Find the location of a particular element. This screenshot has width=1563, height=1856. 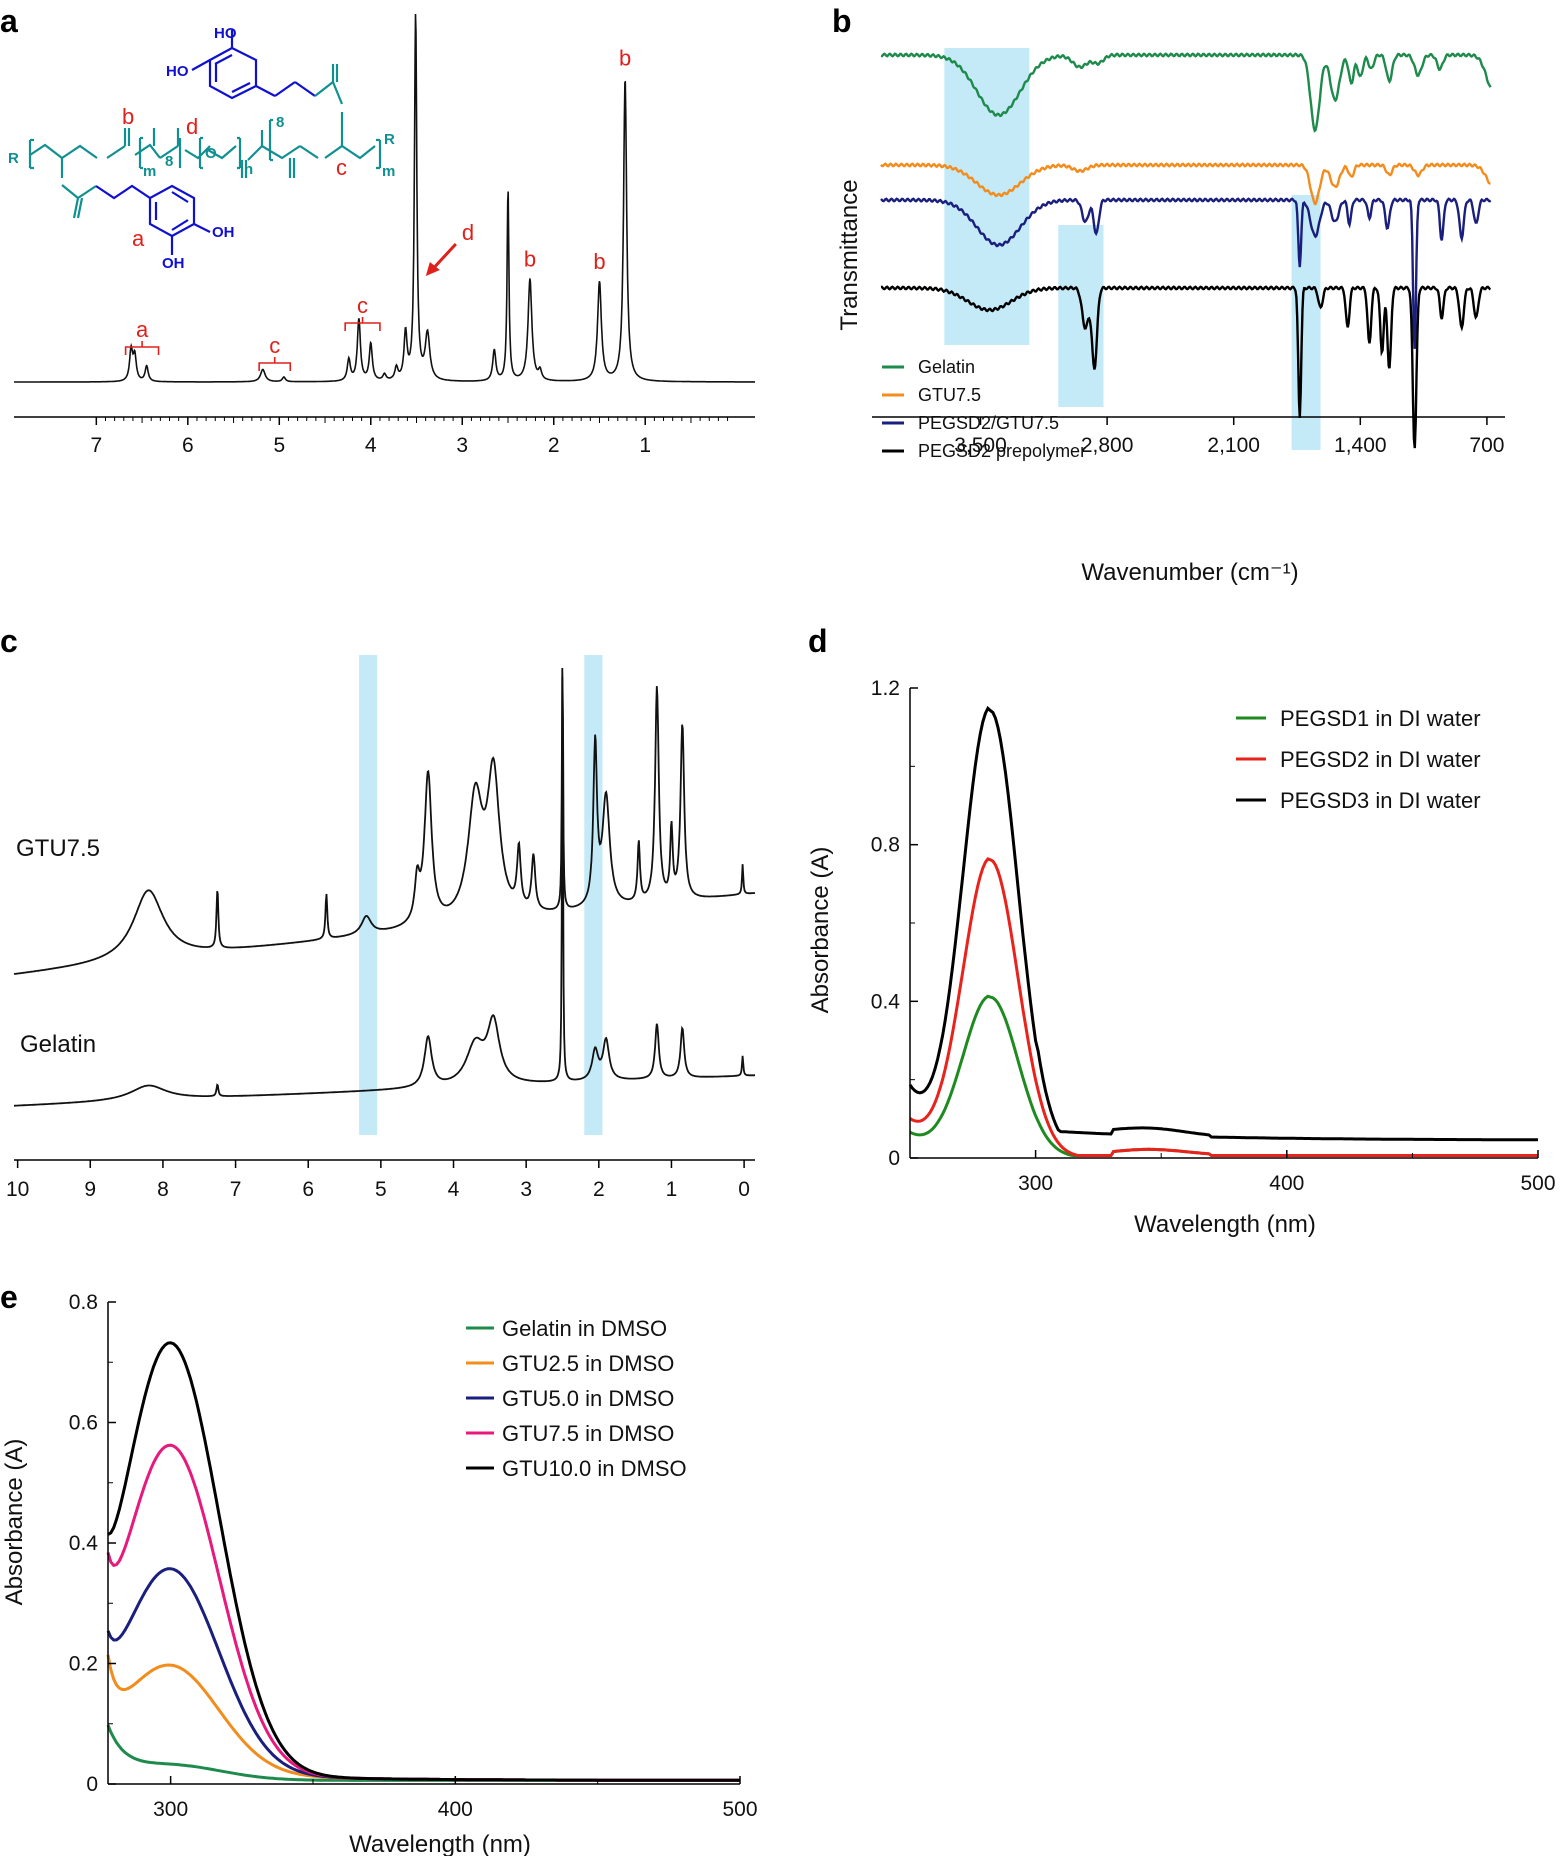

oh-label-bottom-2: OH is located at coordinates (173, 263).